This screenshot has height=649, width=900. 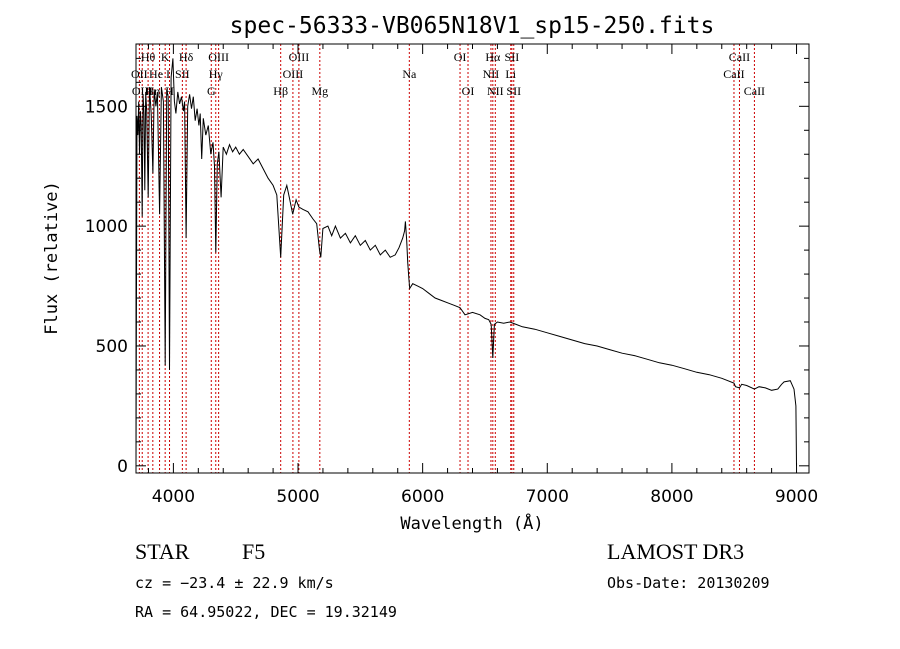 What do you see at coordinates (547, 497) in the screenshot?
I see `x-tick-label: 7000` at bounding box center [547, 497].